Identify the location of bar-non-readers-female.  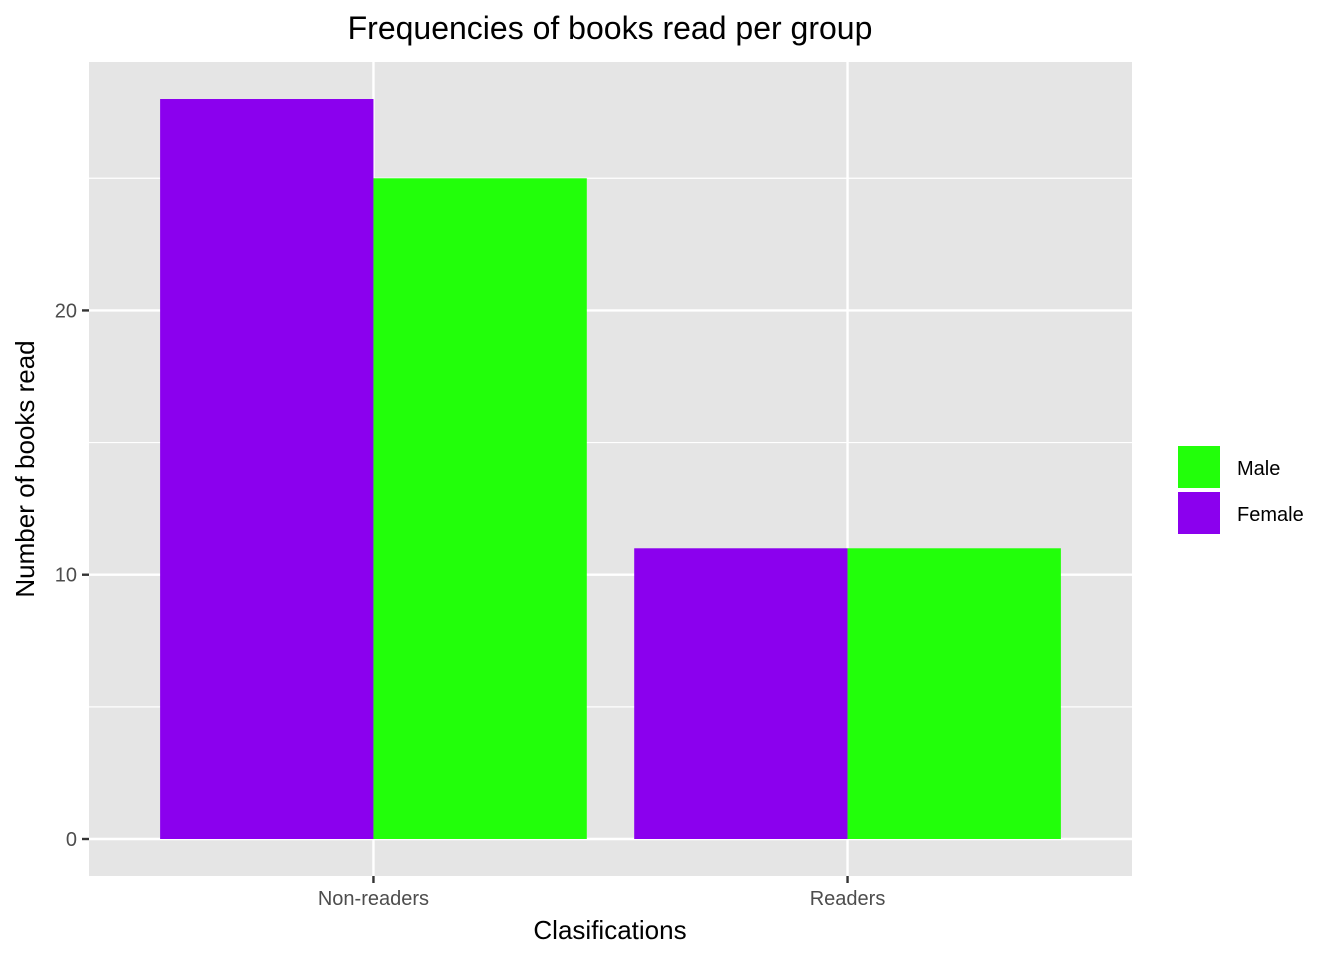
(267, 469).